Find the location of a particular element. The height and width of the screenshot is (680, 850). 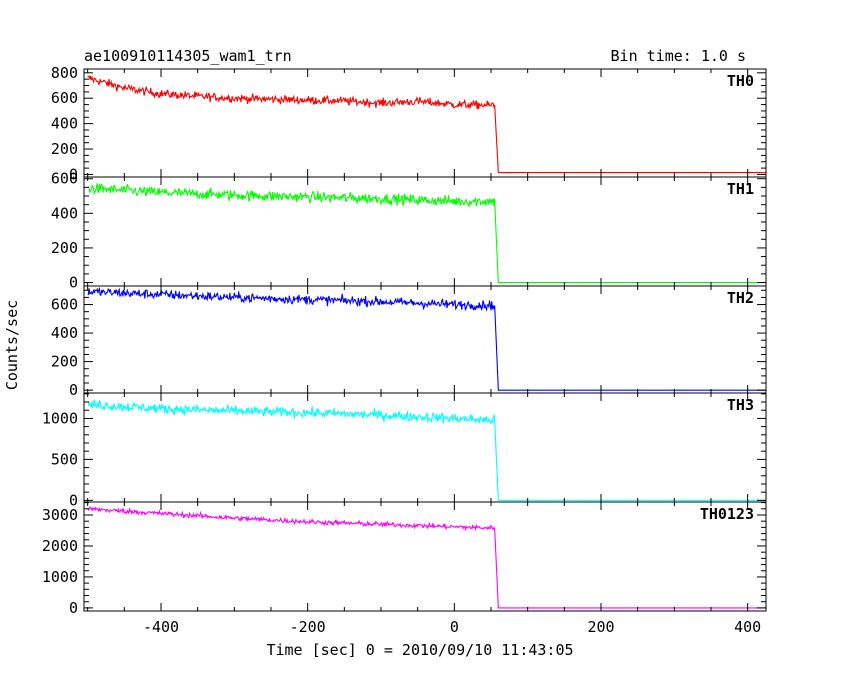

x-tick-label: 0 is located at coordinates (454, 627).